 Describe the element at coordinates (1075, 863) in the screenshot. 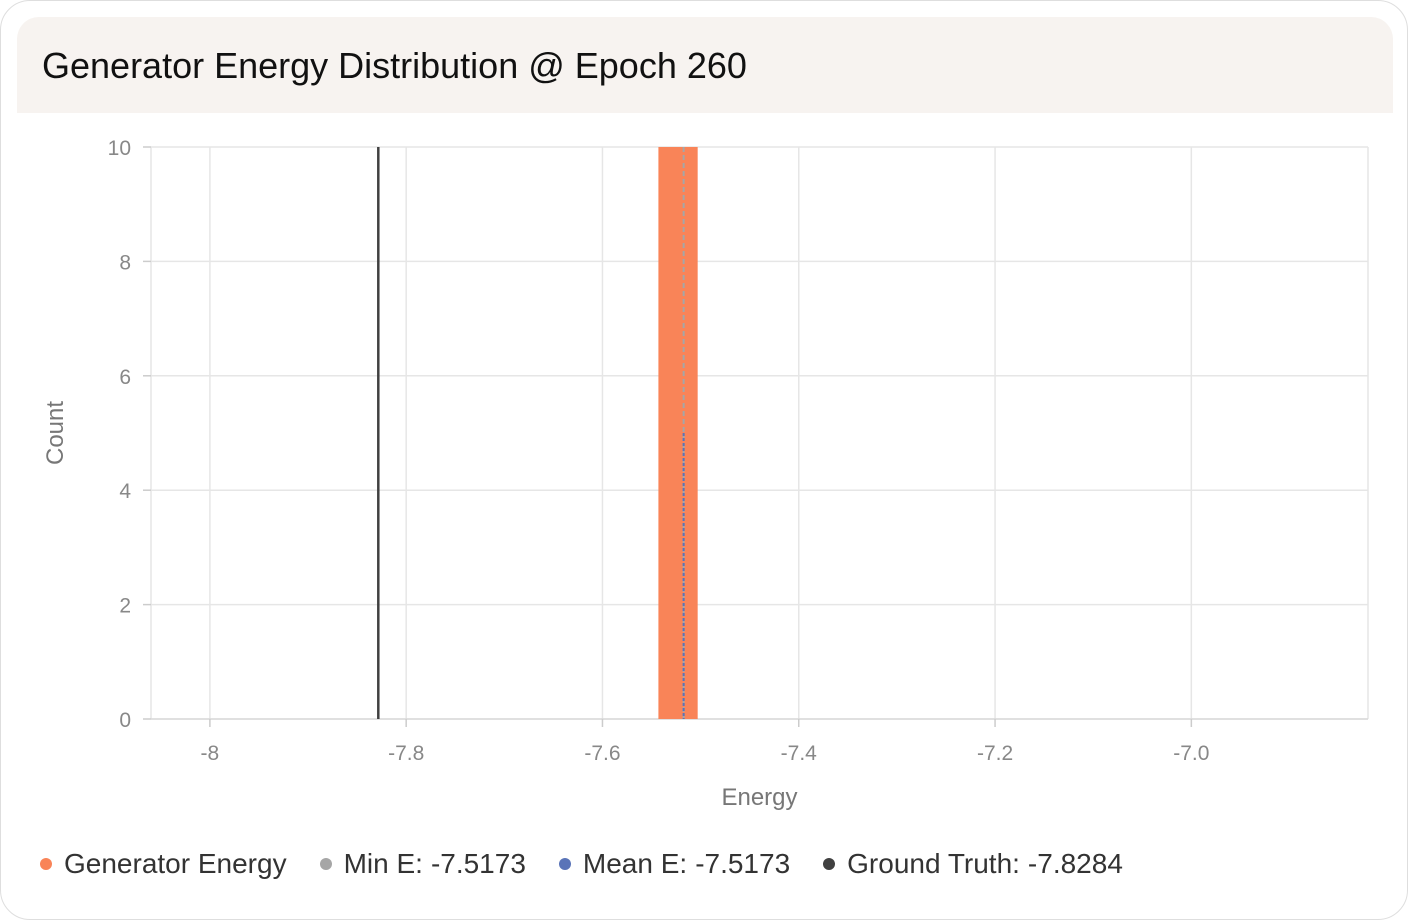

I see `legend-value: -7.8284` at that location.